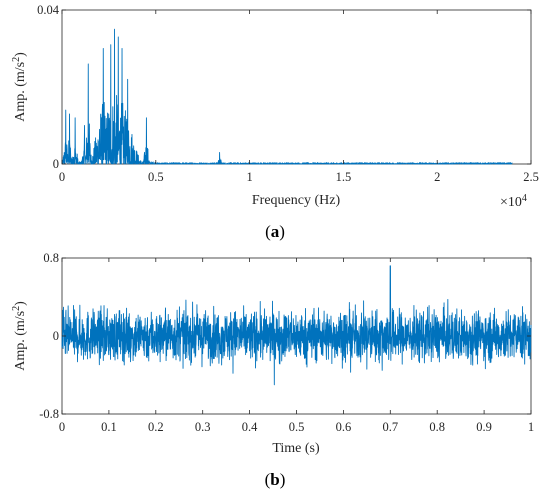 This screenshot has height=497, width=550. I want to click on panel-b-letter: b, so click(274, 479).